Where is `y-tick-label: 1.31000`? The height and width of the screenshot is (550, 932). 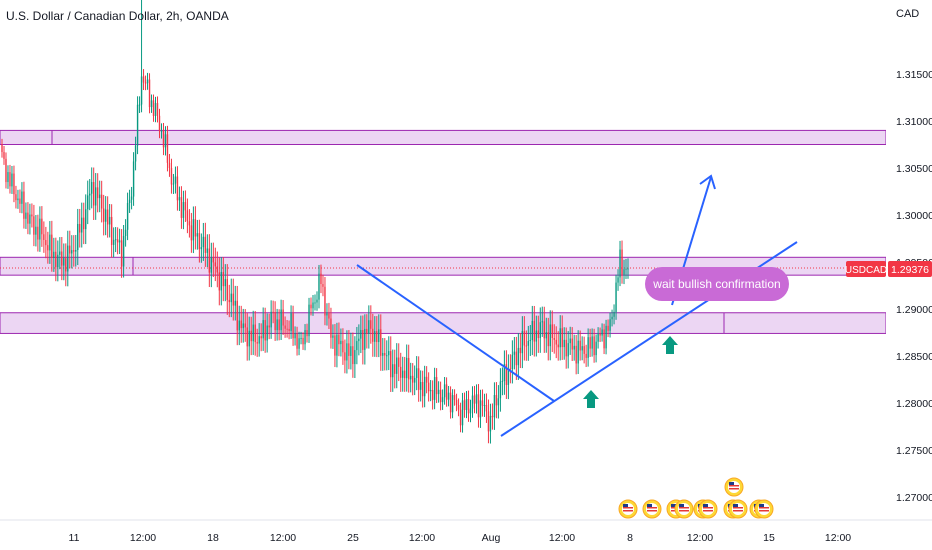 y-tick-label: 1.31000 is located at coordinates (914, 122).